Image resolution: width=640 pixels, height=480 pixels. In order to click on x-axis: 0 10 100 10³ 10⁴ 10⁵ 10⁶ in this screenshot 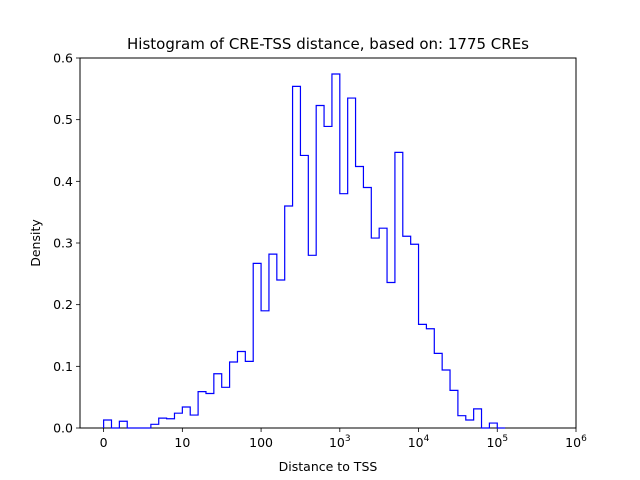, I will do `click(343, 439)`.